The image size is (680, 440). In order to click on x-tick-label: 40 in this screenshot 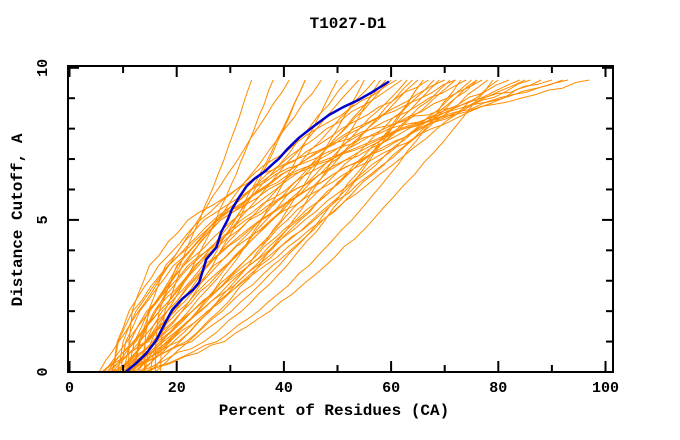, I will do `click(284, 388)`.